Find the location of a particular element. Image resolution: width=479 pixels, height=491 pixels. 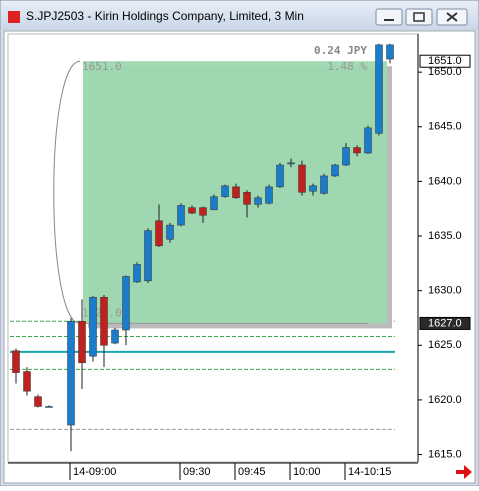

y-tick-label: 1620.0 is located at coordinates (445, 400).